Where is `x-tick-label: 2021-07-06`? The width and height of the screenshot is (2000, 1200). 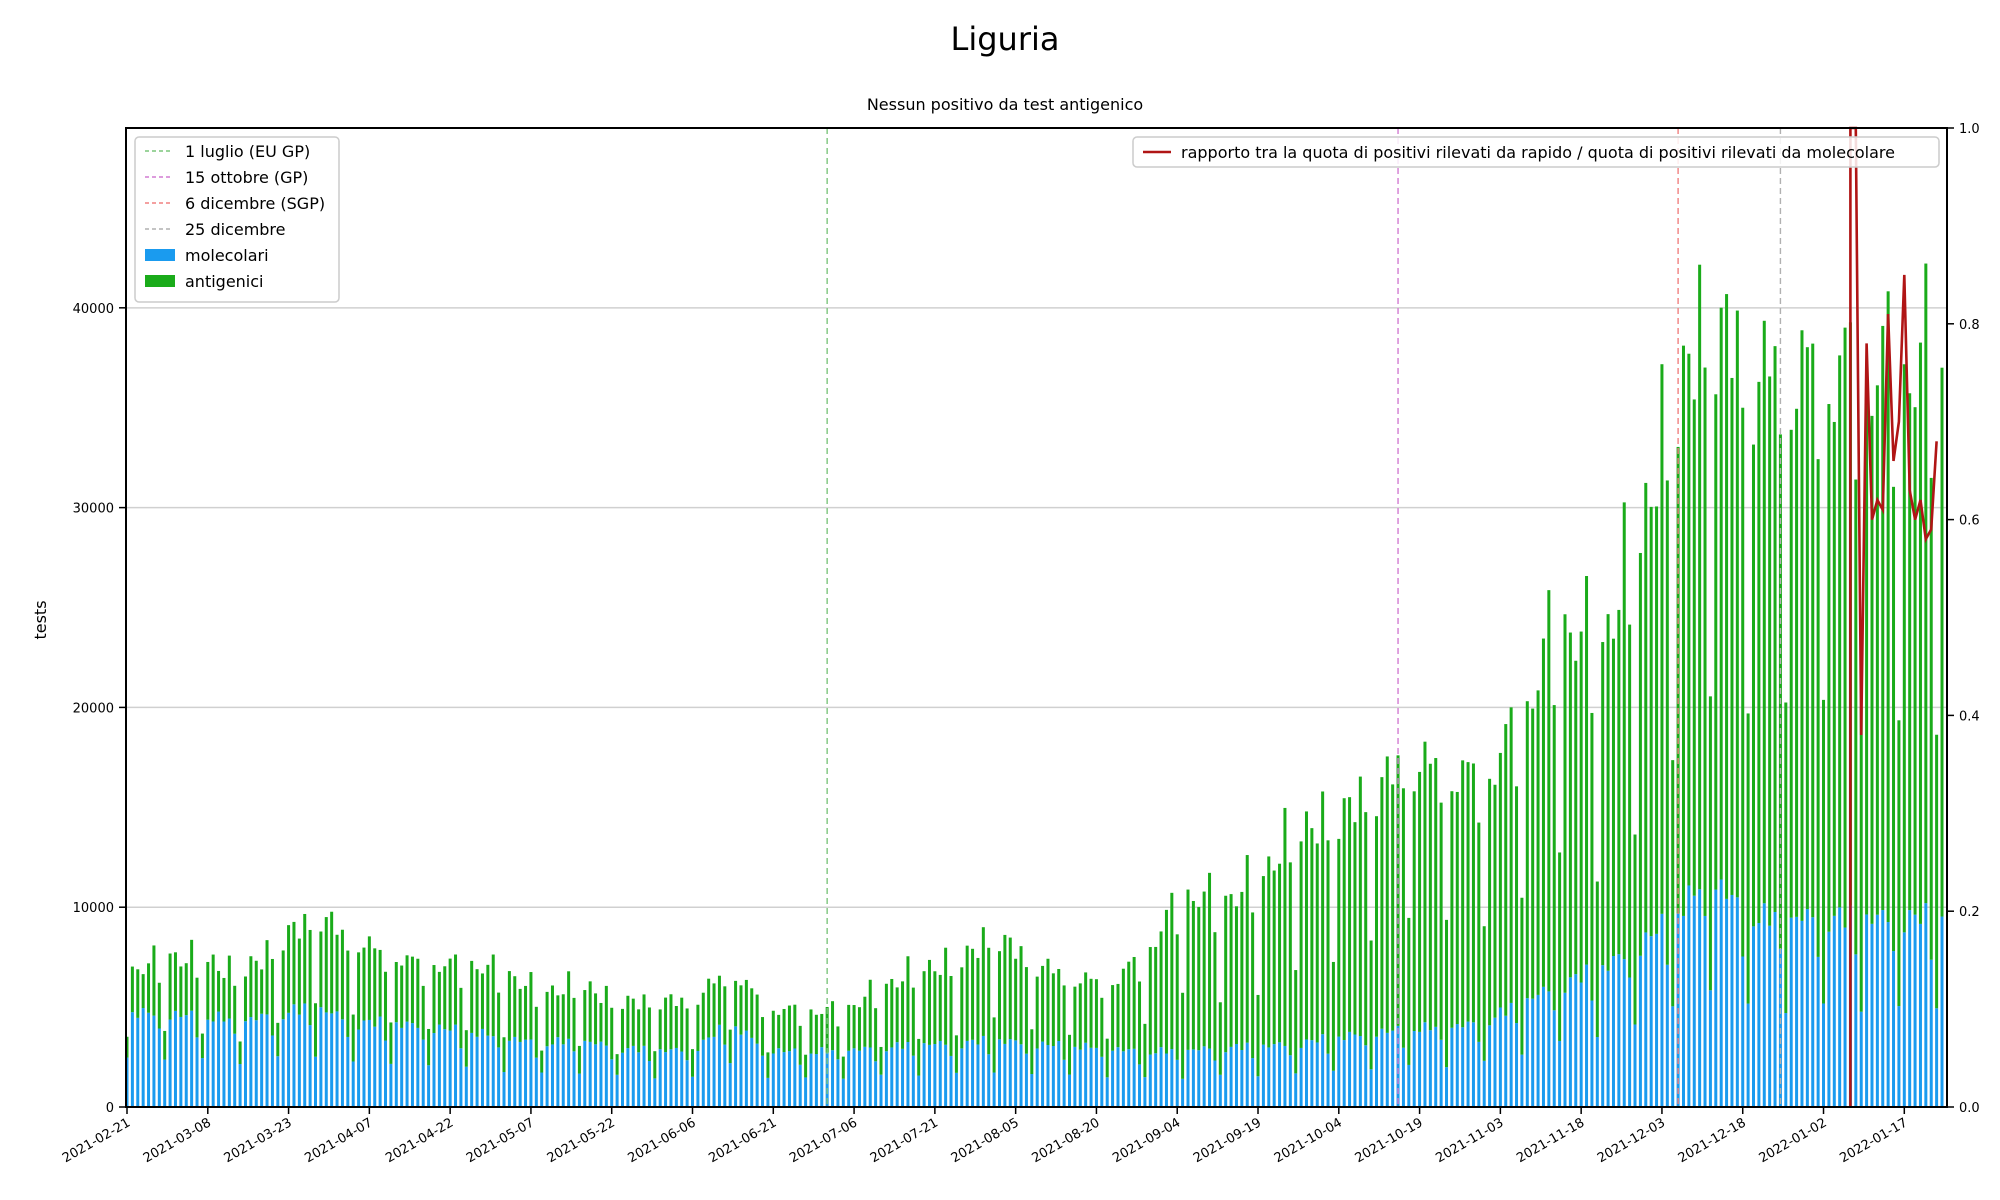
x-tick-label: 2021-07-06 is located at coordinates (823, 1140).